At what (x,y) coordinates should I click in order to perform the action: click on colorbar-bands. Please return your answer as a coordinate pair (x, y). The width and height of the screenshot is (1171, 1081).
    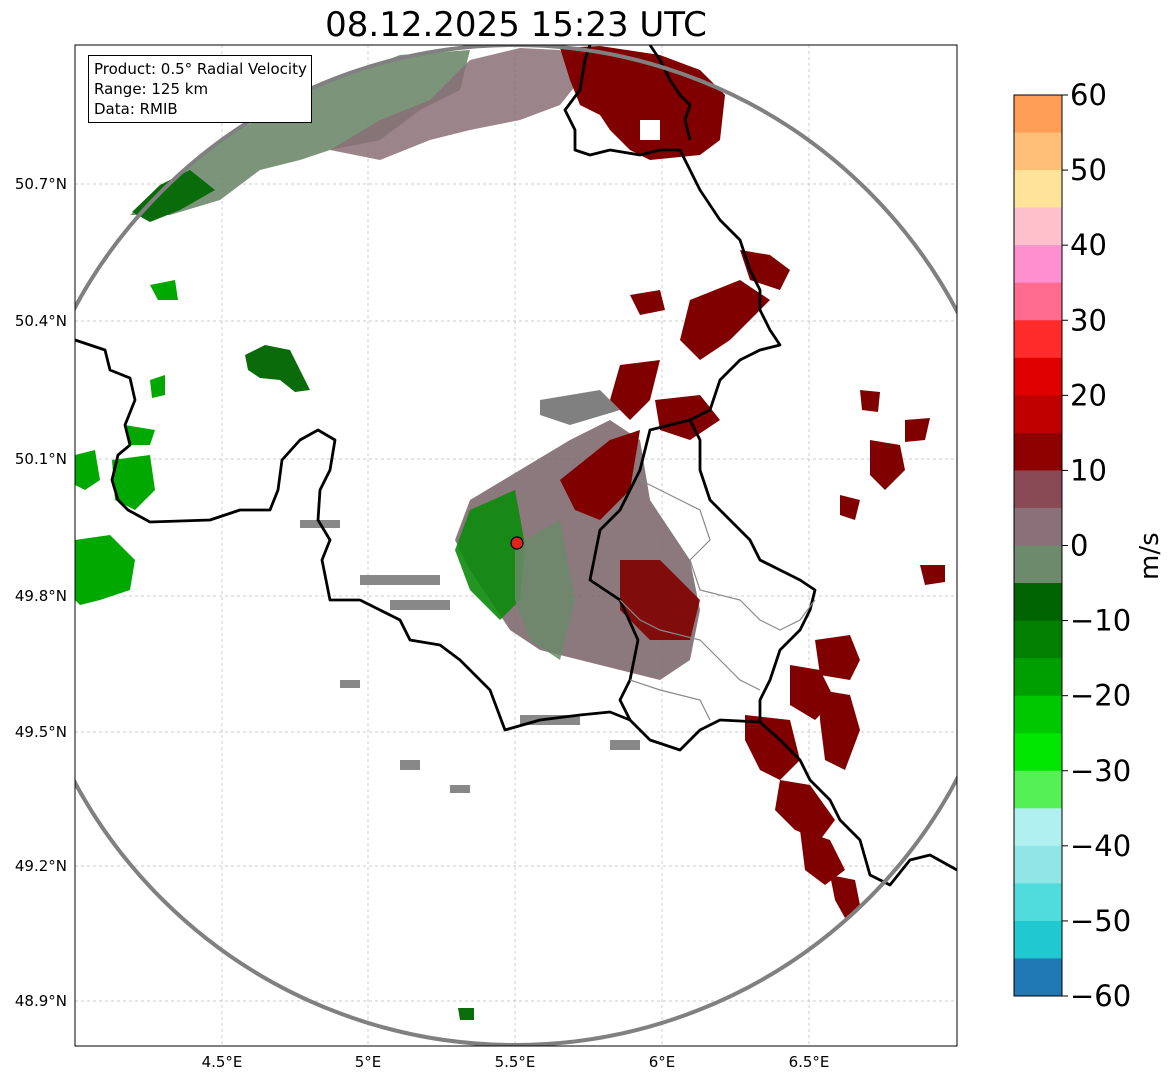
    Looking at the image, I should click on (1038, 546).